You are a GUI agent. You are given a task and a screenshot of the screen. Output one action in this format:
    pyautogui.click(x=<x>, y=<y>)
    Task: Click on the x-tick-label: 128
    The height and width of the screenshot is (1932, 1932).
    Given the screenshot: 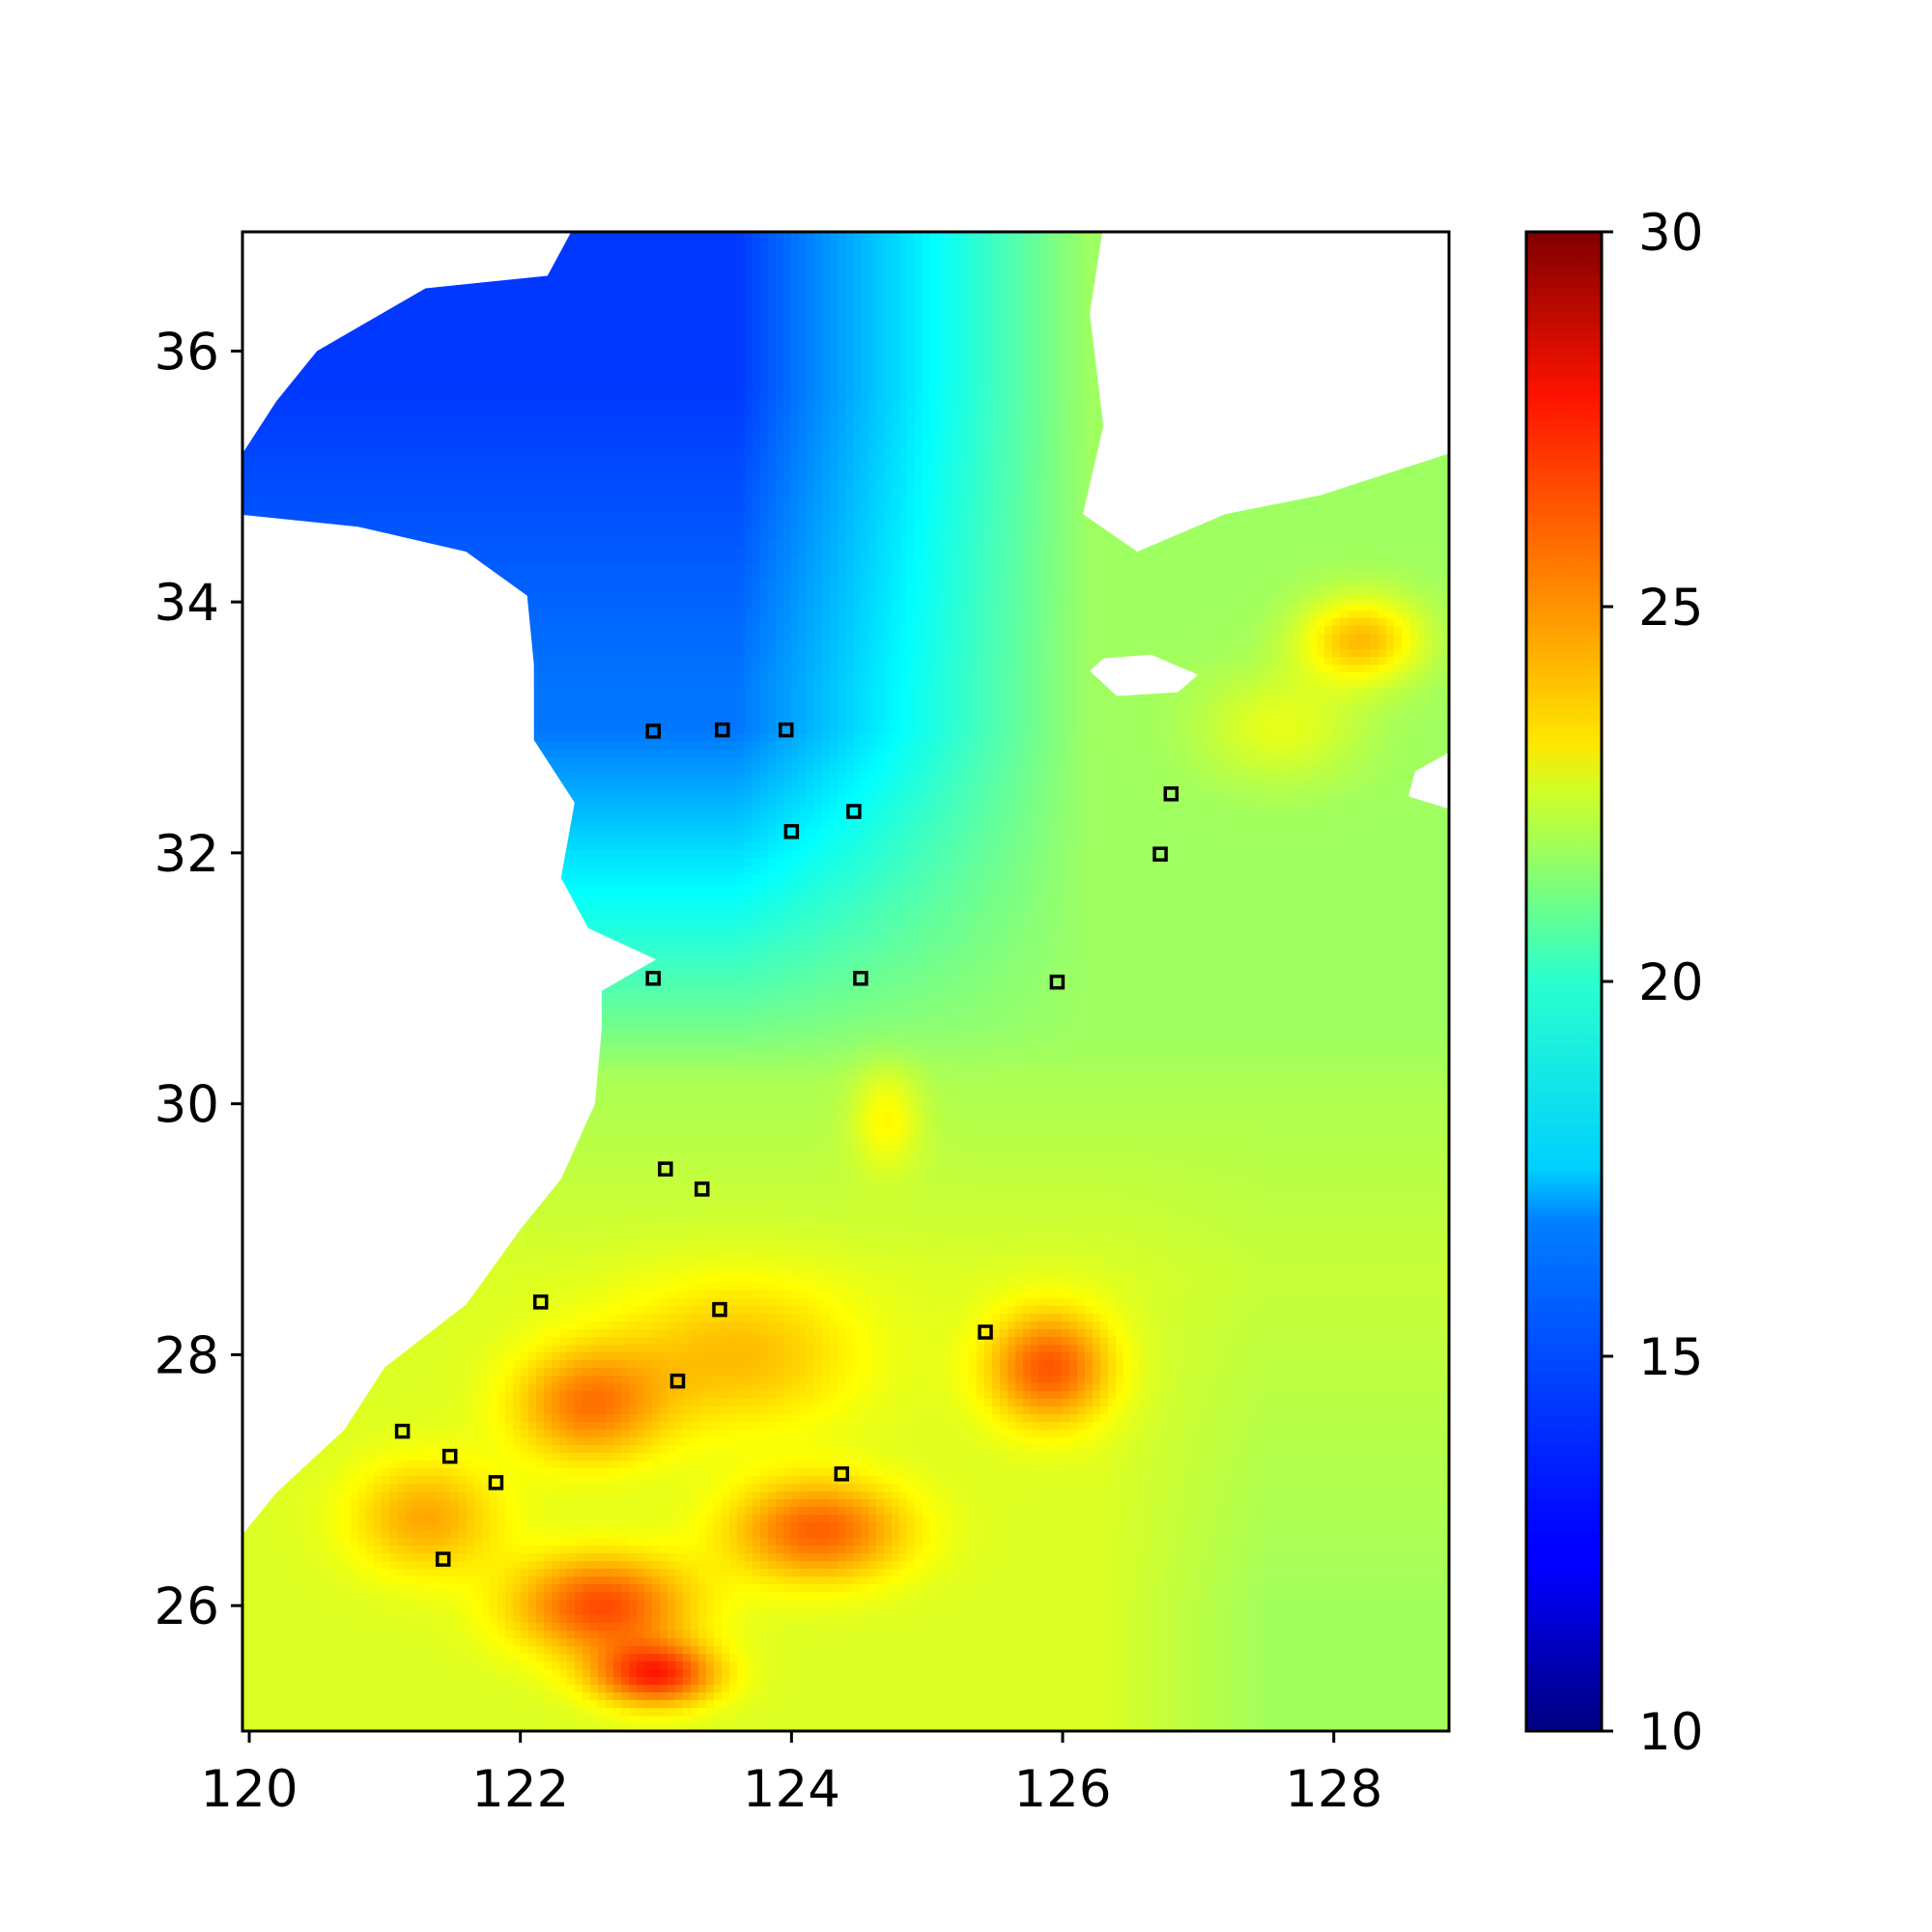 What is the action you would take?
    pyautogui.click(x=1333, y=1789)
    